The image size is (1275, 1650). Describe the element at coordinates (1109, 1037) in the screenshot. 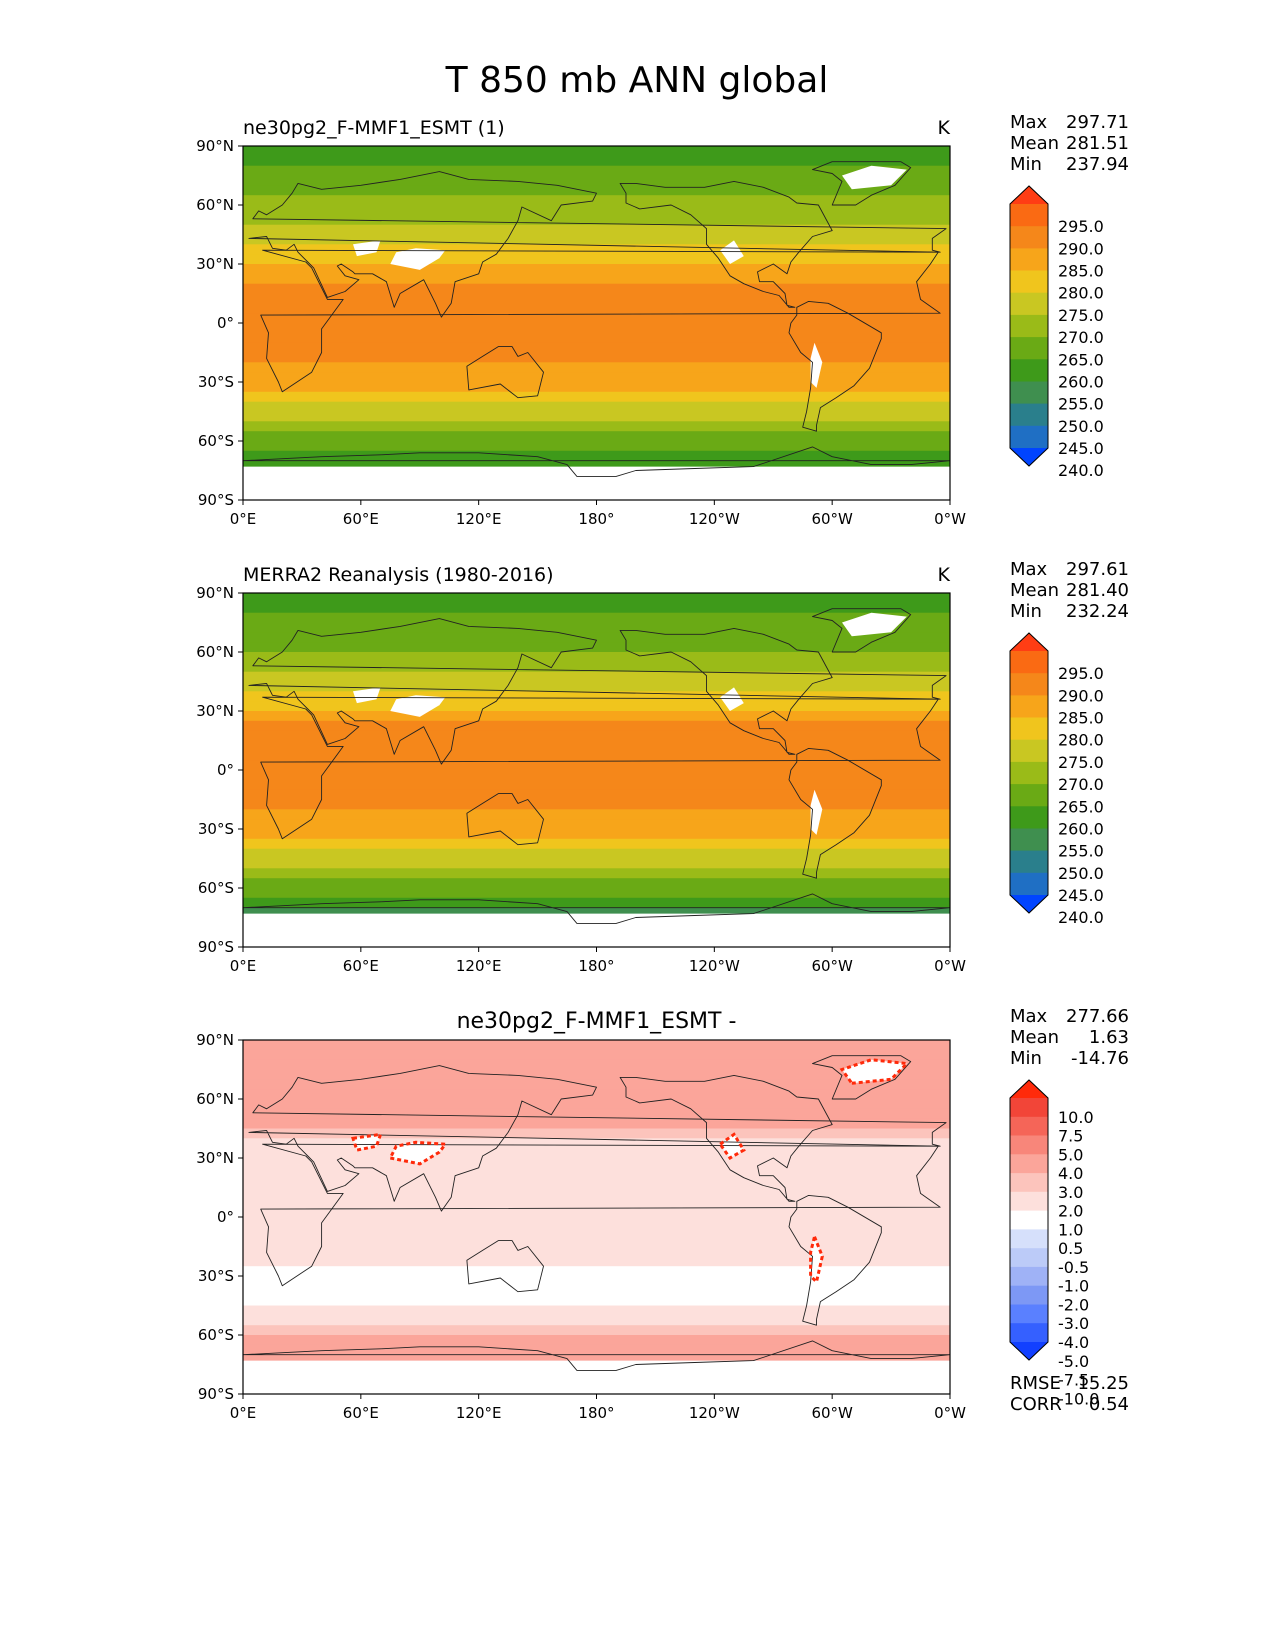

I see `stat-value-mean: 1.63` at that location.